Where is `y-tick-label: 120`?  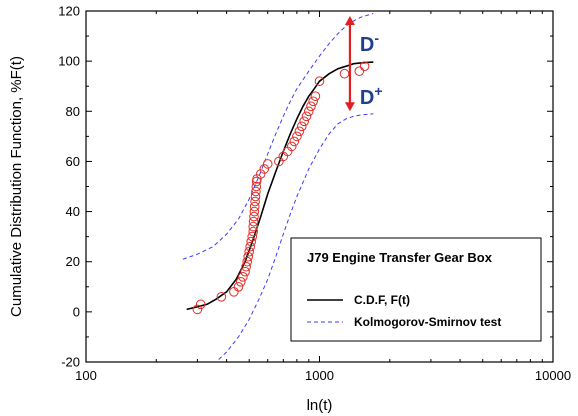 y-tick-label: 120 is located at coordinates (69, 11).